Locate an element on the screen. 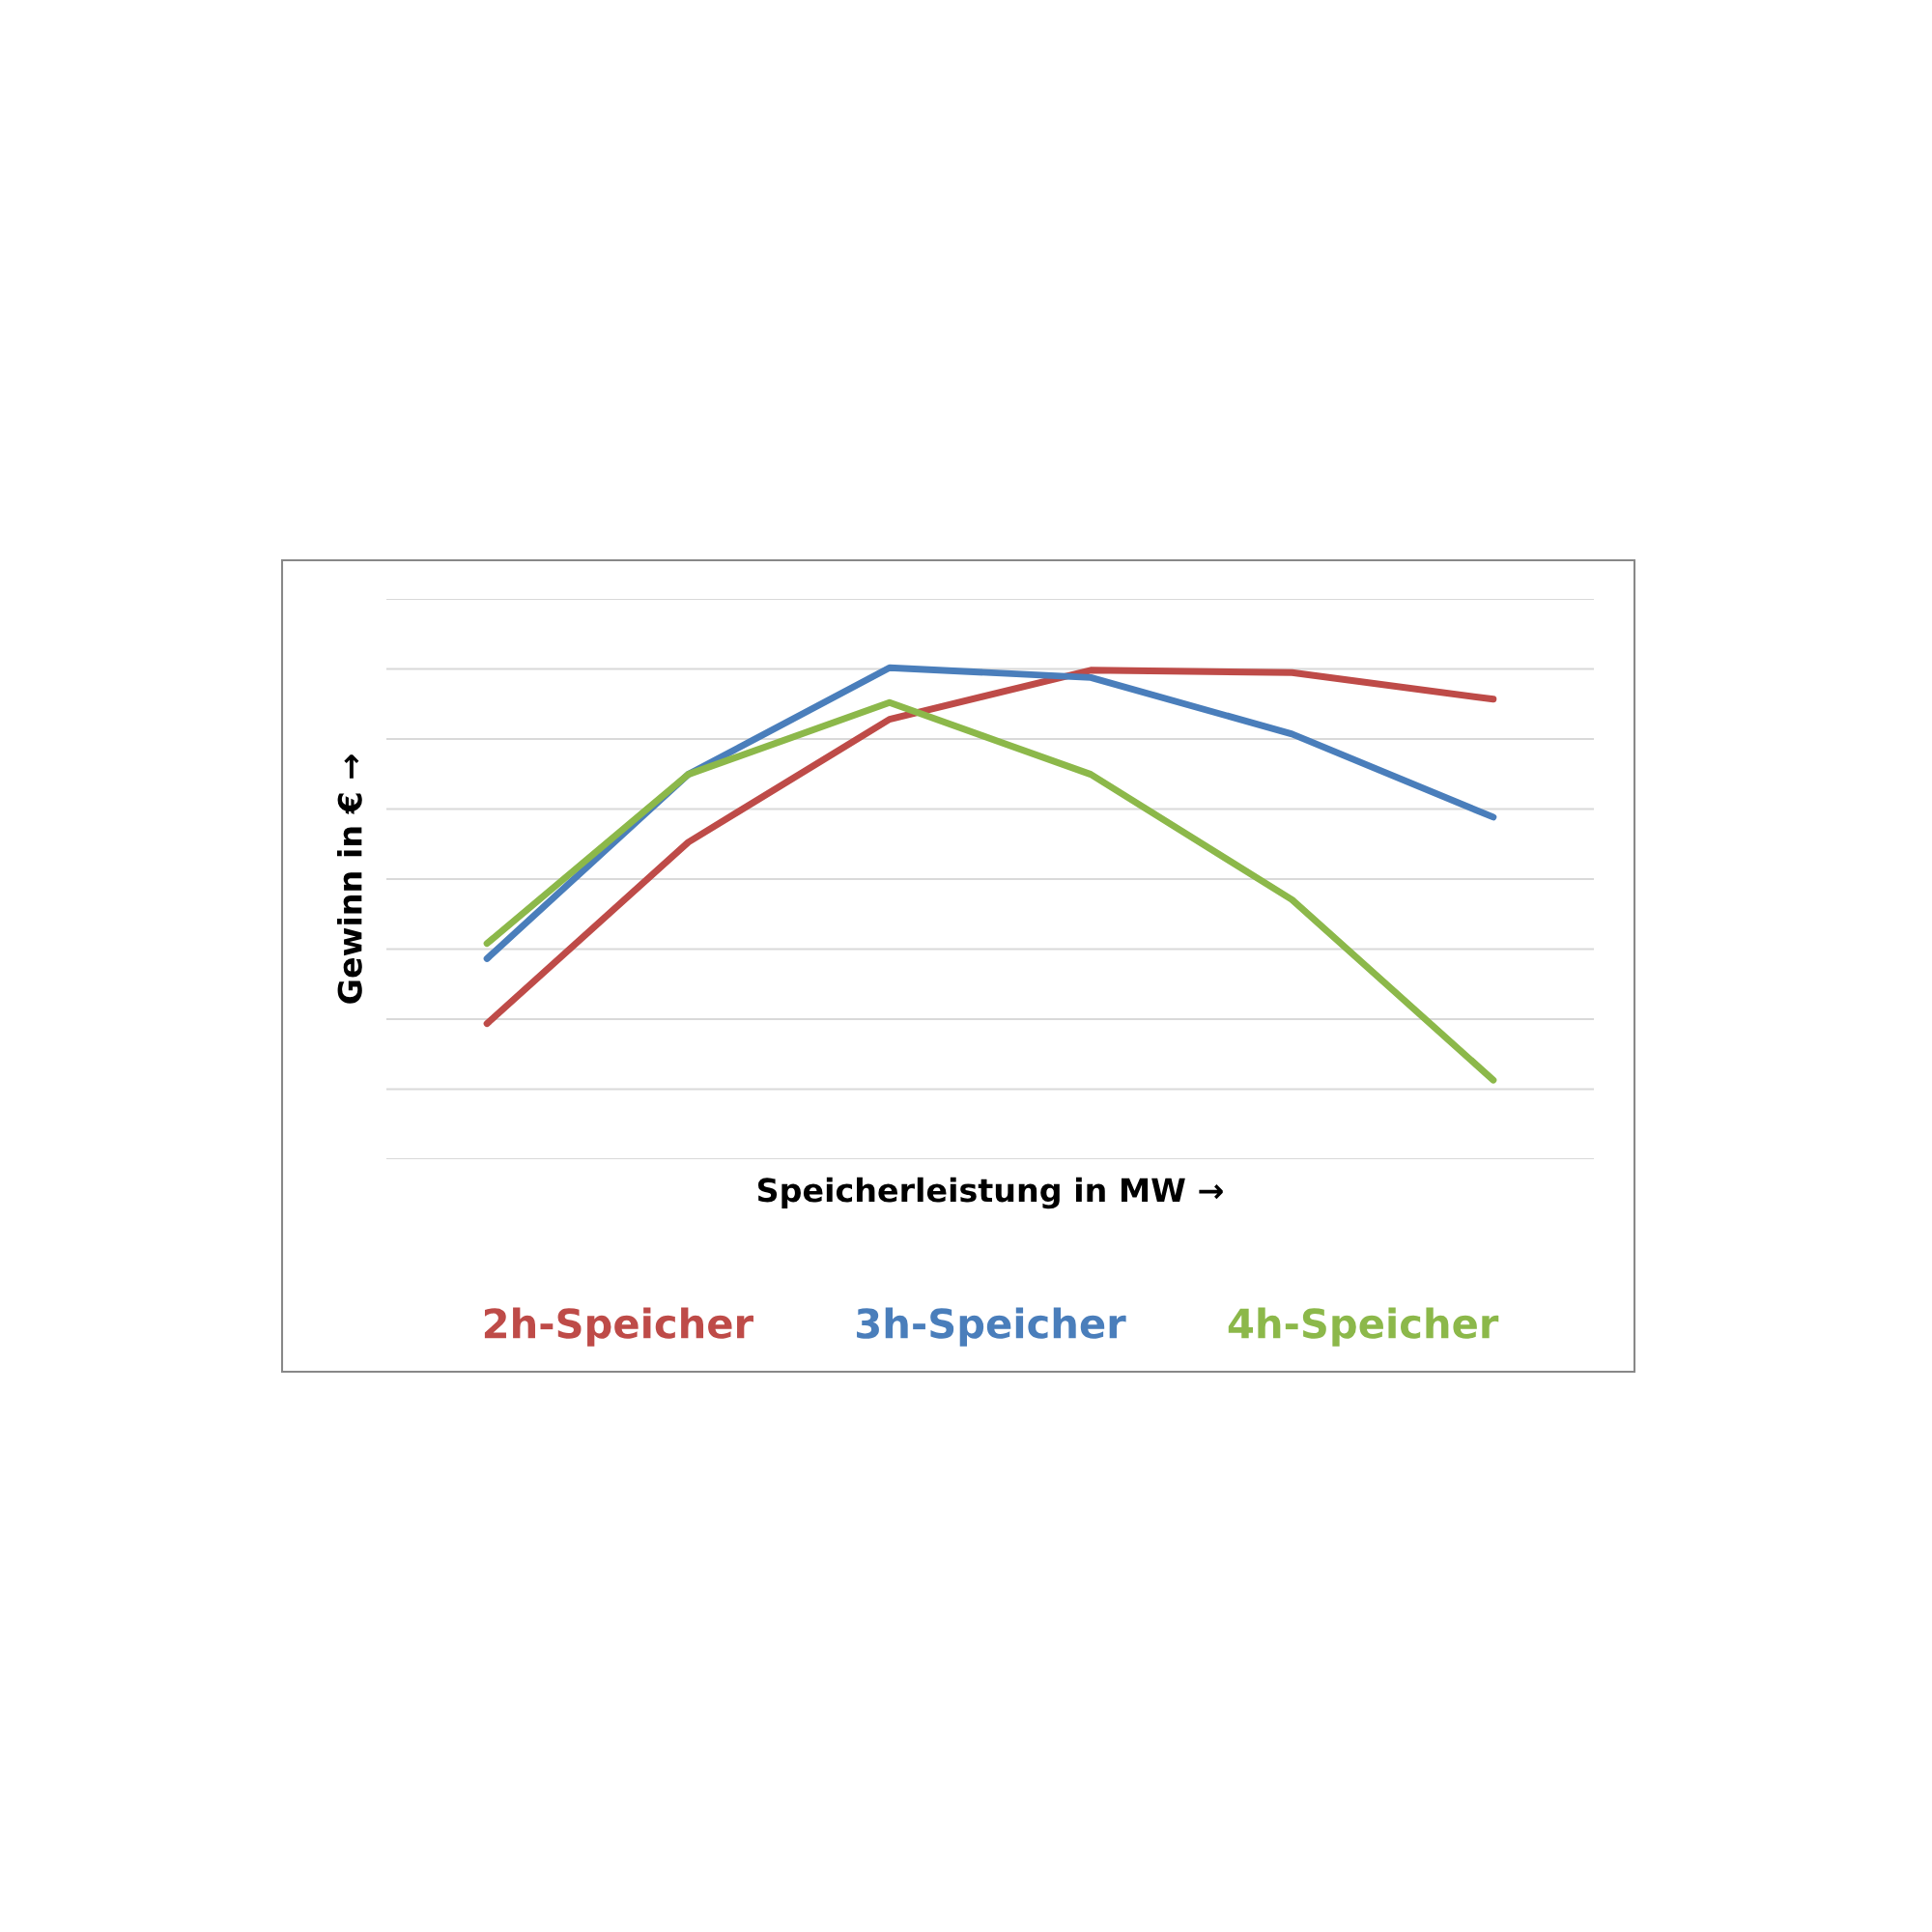  text: 3h-Speicher is located at coordinates (992, 1327).